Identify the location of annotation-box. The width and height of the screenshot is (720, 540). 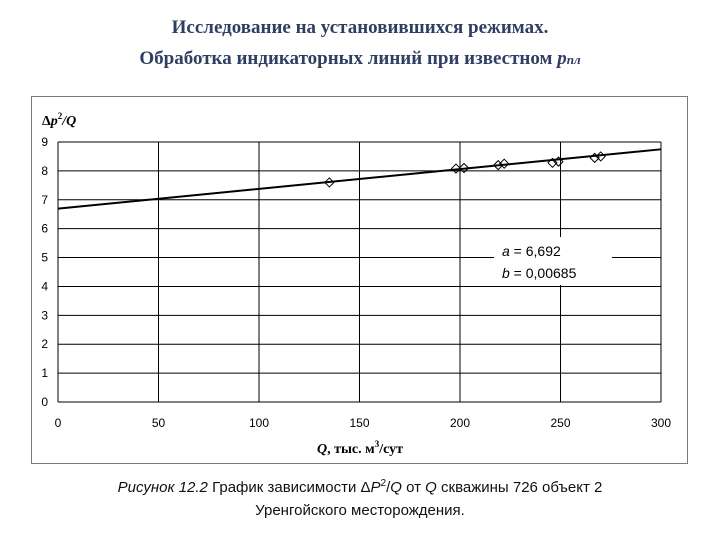
(553, 261).